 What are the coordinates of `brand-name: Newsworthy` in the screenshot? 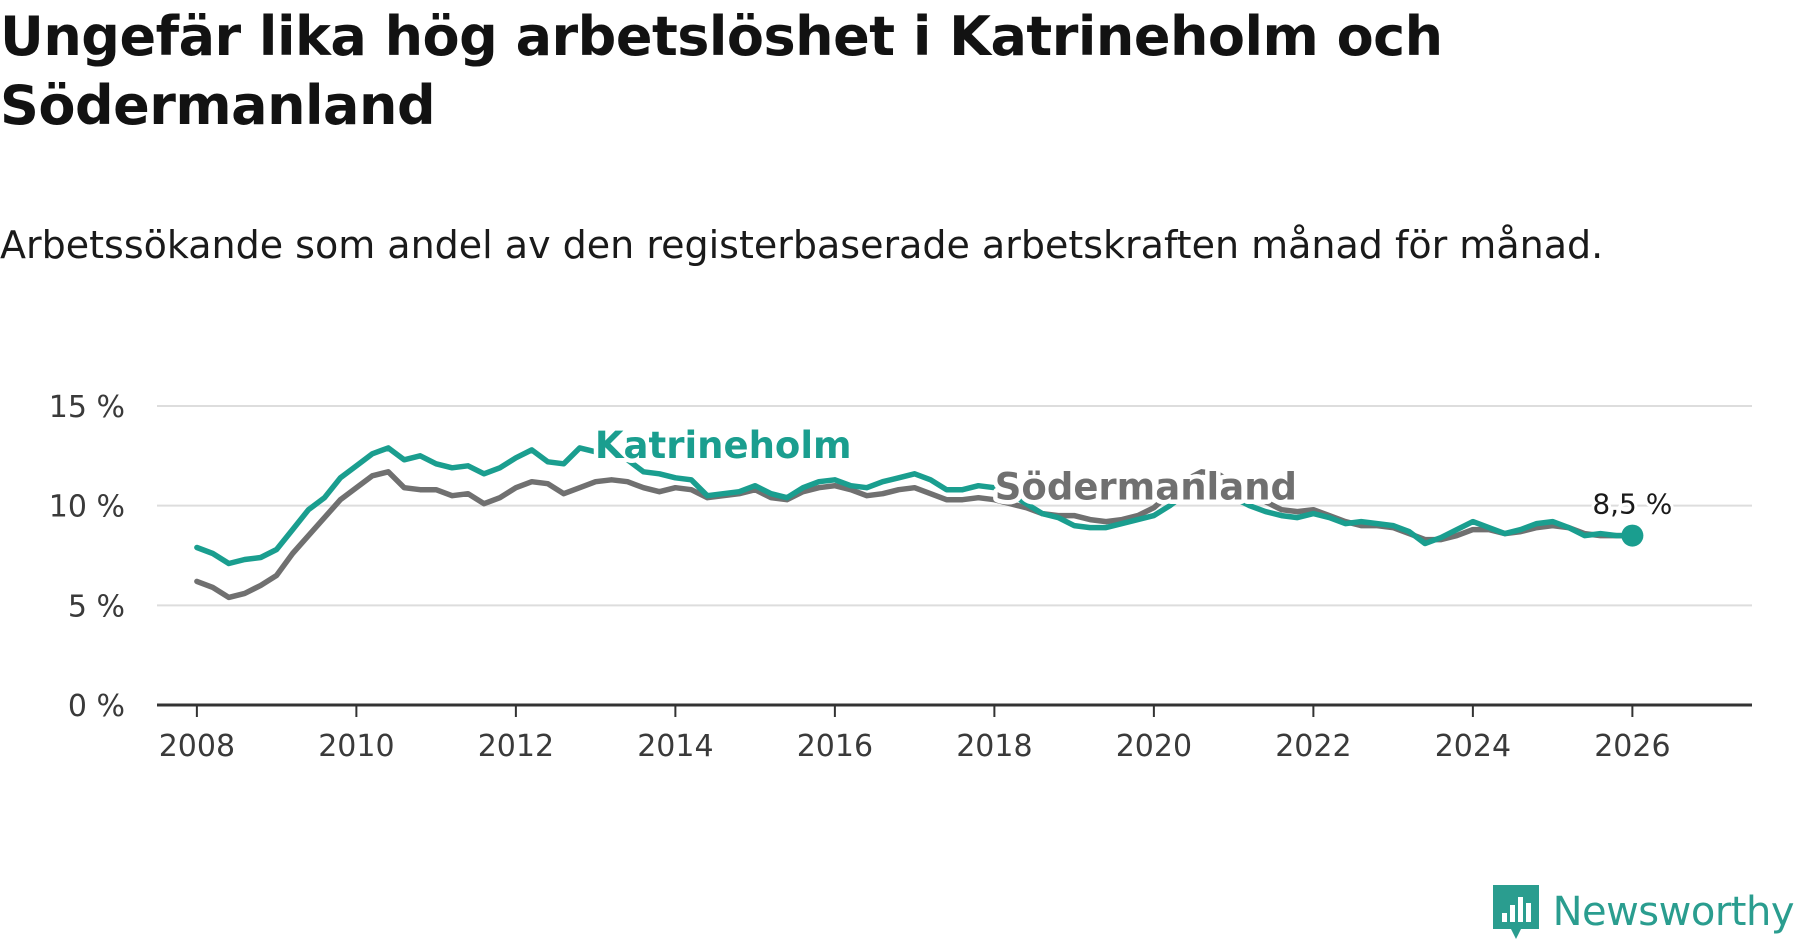 It's located at (1673, 912).